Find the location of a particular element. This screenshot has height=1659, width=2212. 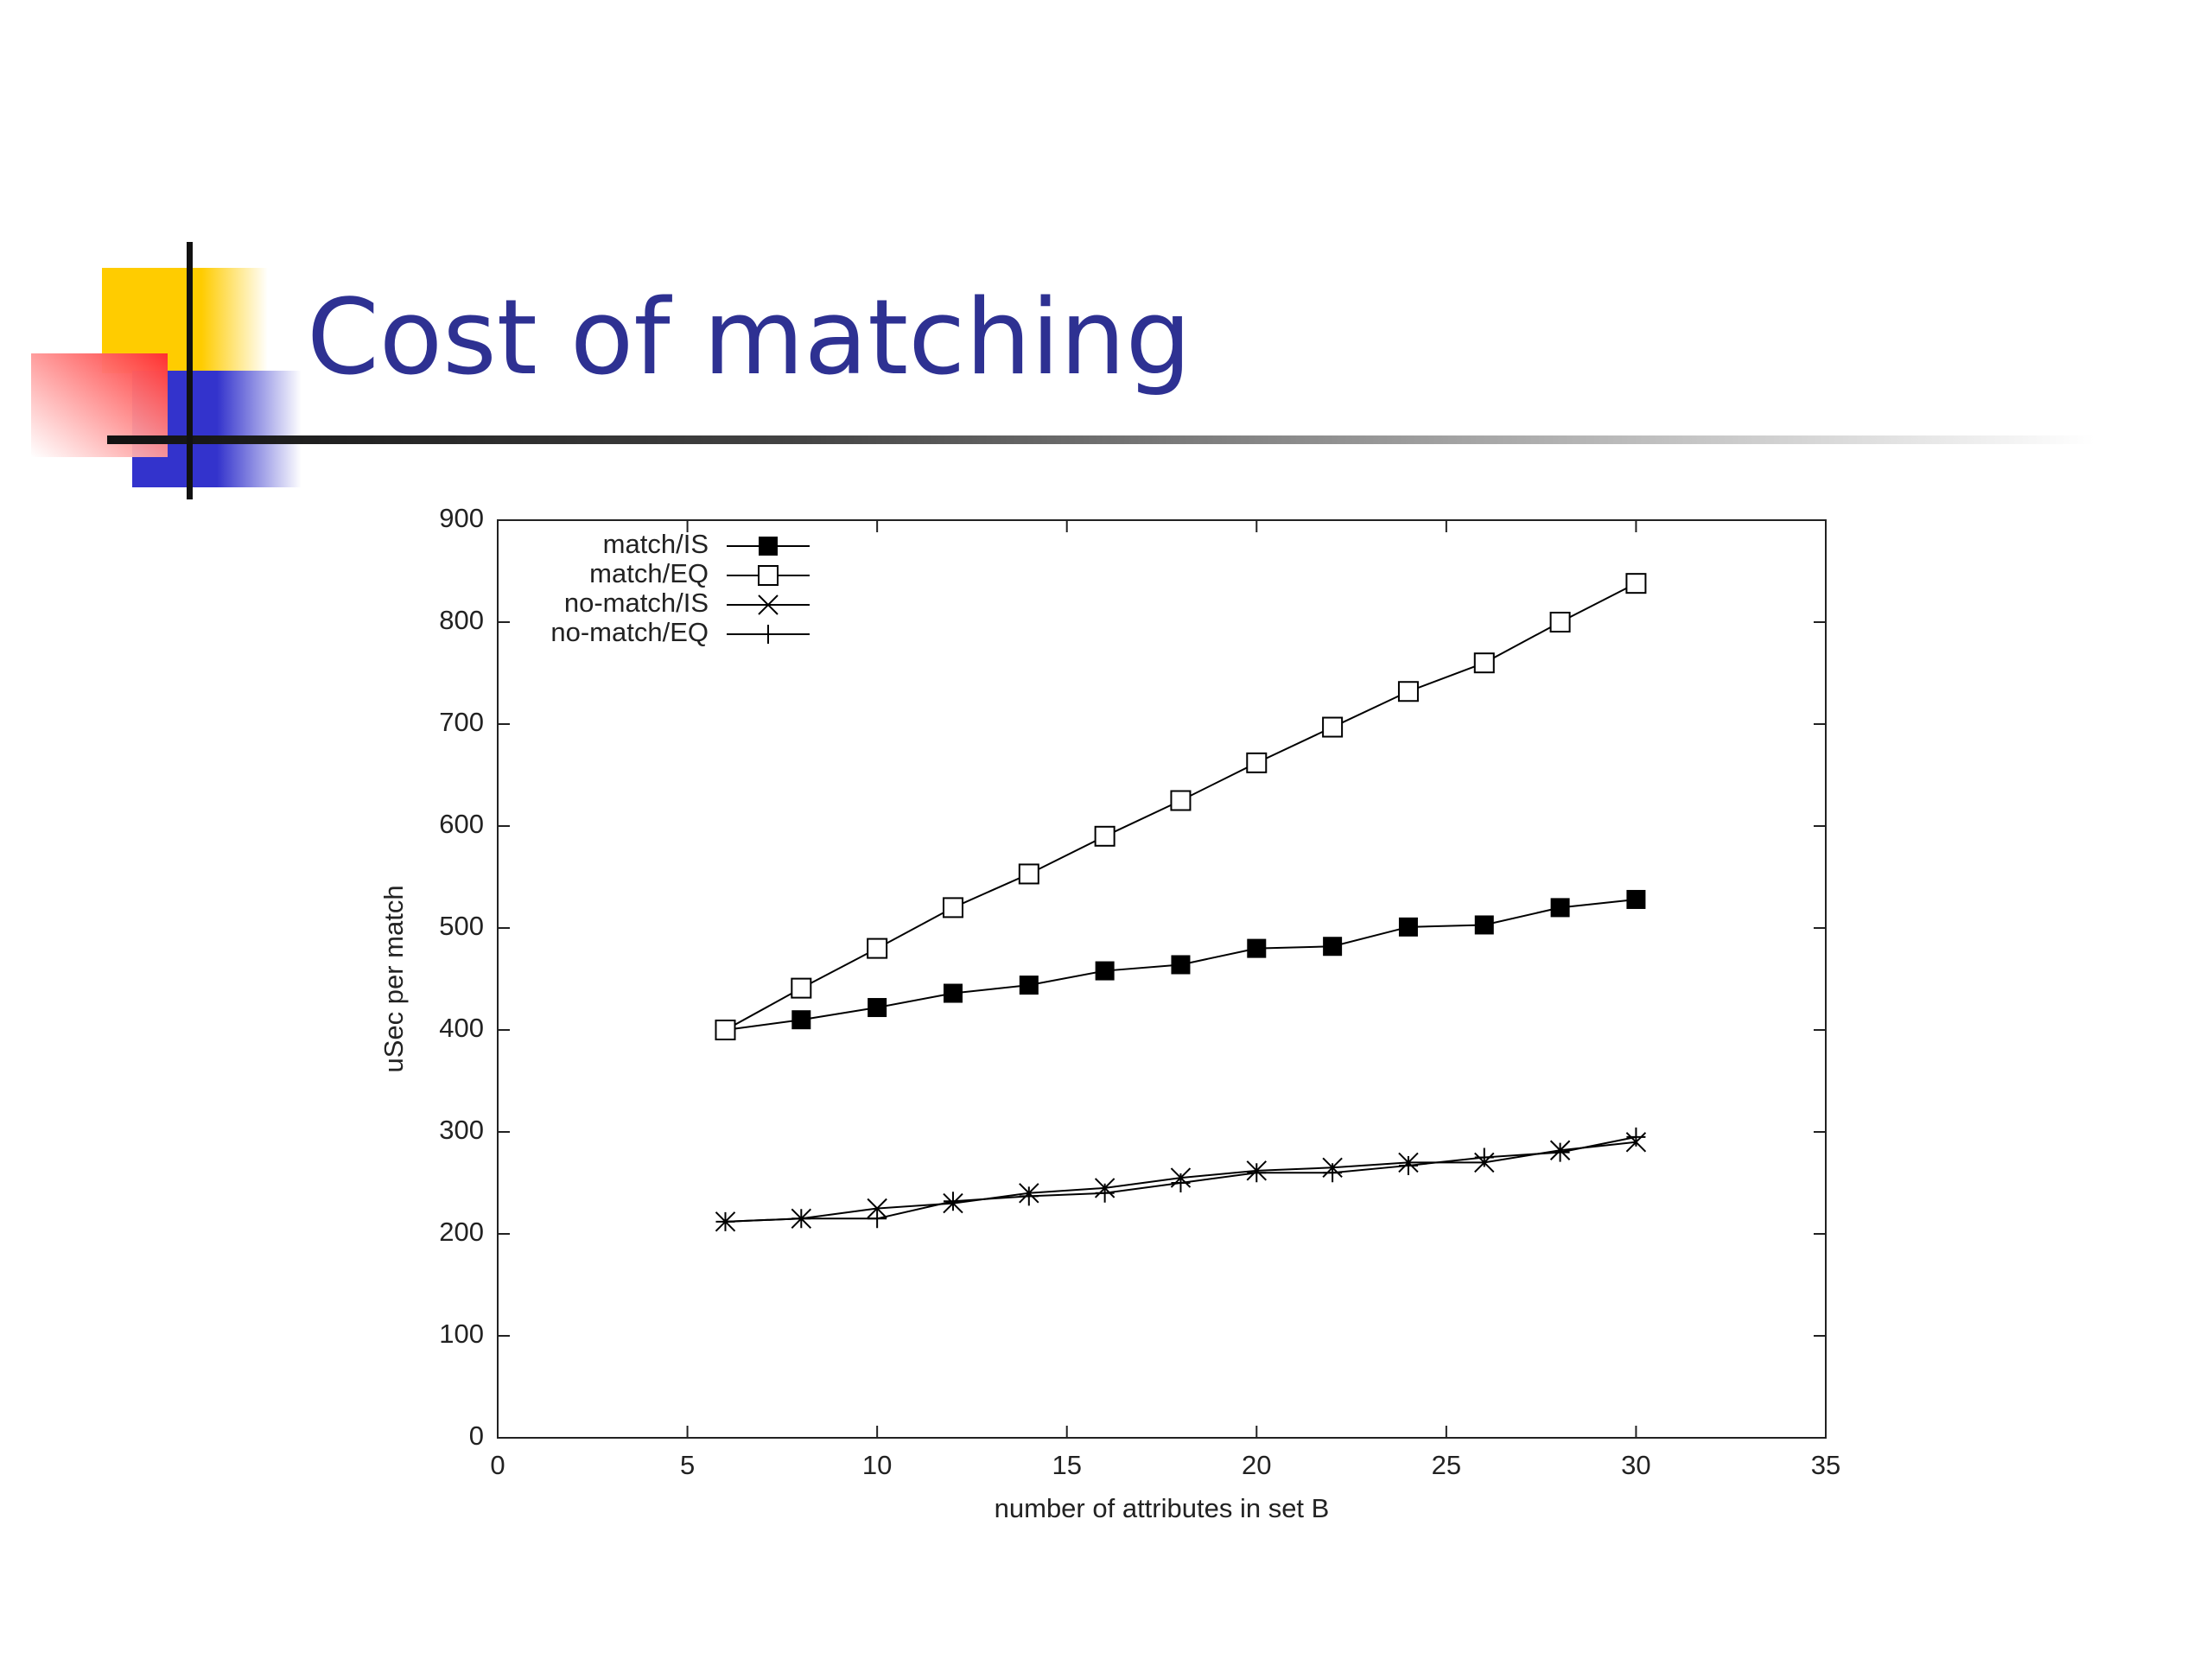

x-tick-label: 15 is located at coordinates (1066, 1465).